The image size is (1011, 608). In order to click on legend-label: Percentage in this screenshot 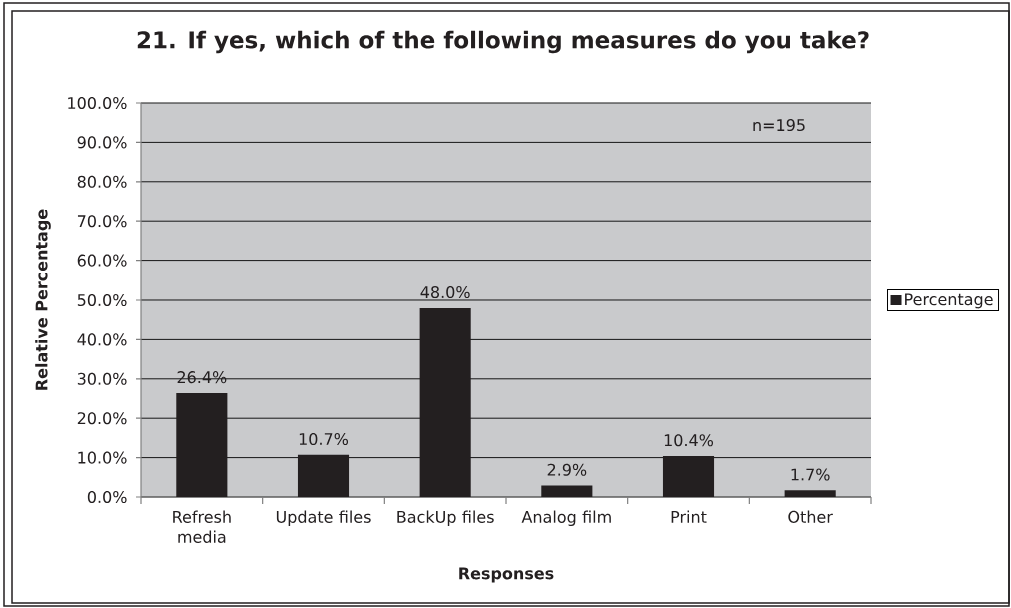, I will do `click(949, 301)`.